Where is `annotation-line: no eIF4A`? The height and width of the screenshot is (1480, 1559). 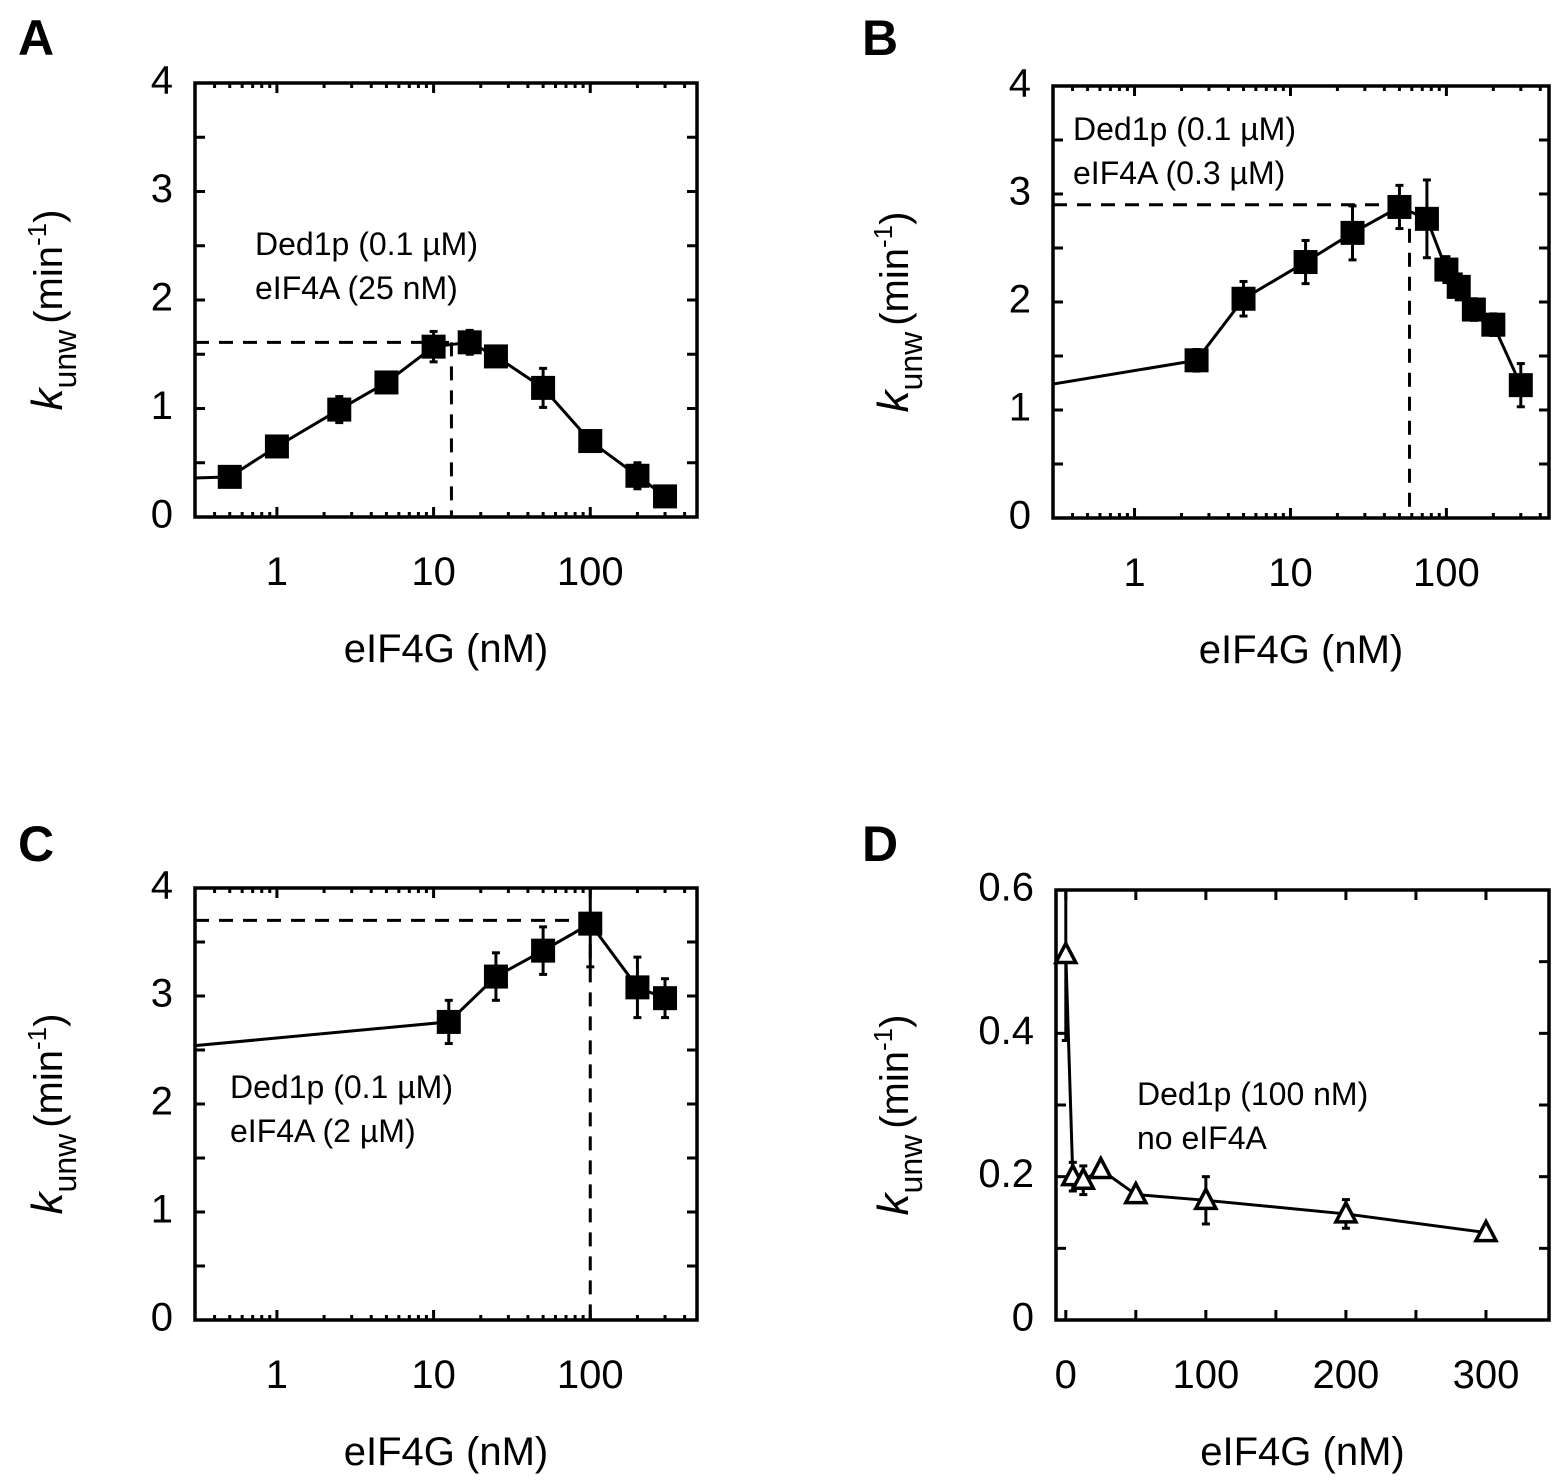
annotation-line: no eIF4A is located at coordinates (1202, 1138).